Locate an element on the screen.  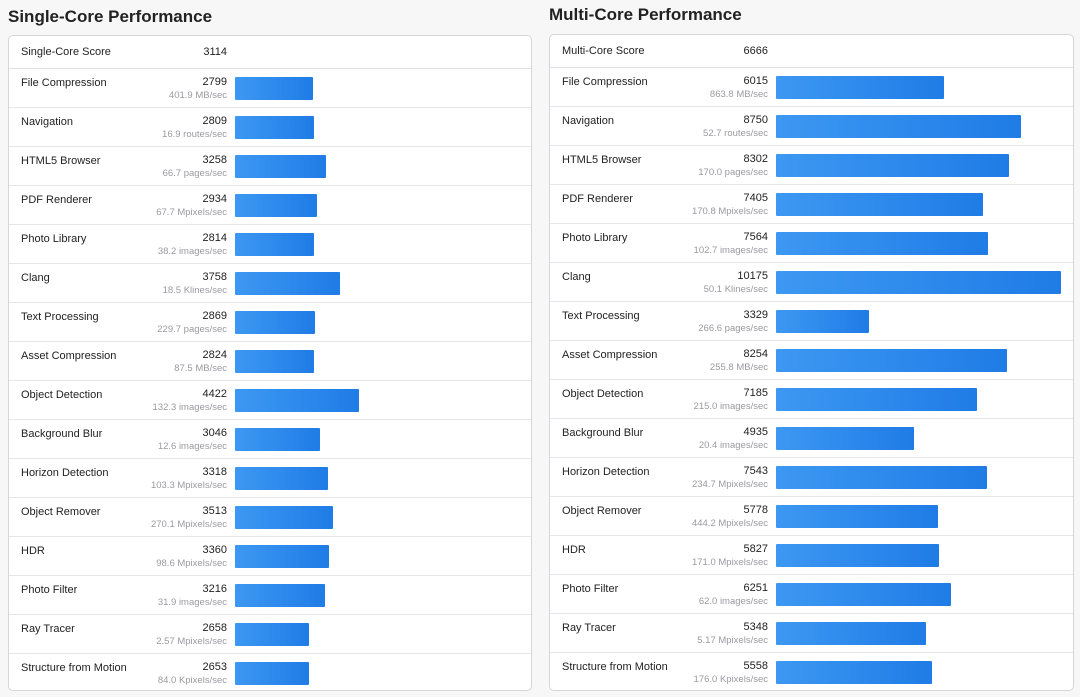
benchmark-score: 8254 is located at coordinates (755, 354).